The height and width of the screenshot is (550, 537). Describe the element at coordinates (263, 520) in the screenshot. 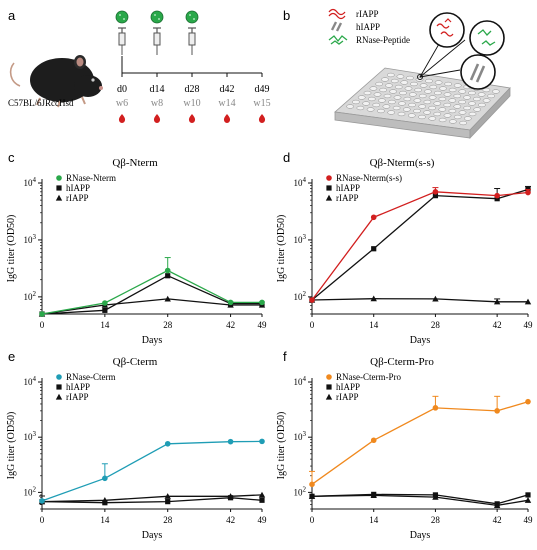

I see `x-tick-label: 49` at that location.